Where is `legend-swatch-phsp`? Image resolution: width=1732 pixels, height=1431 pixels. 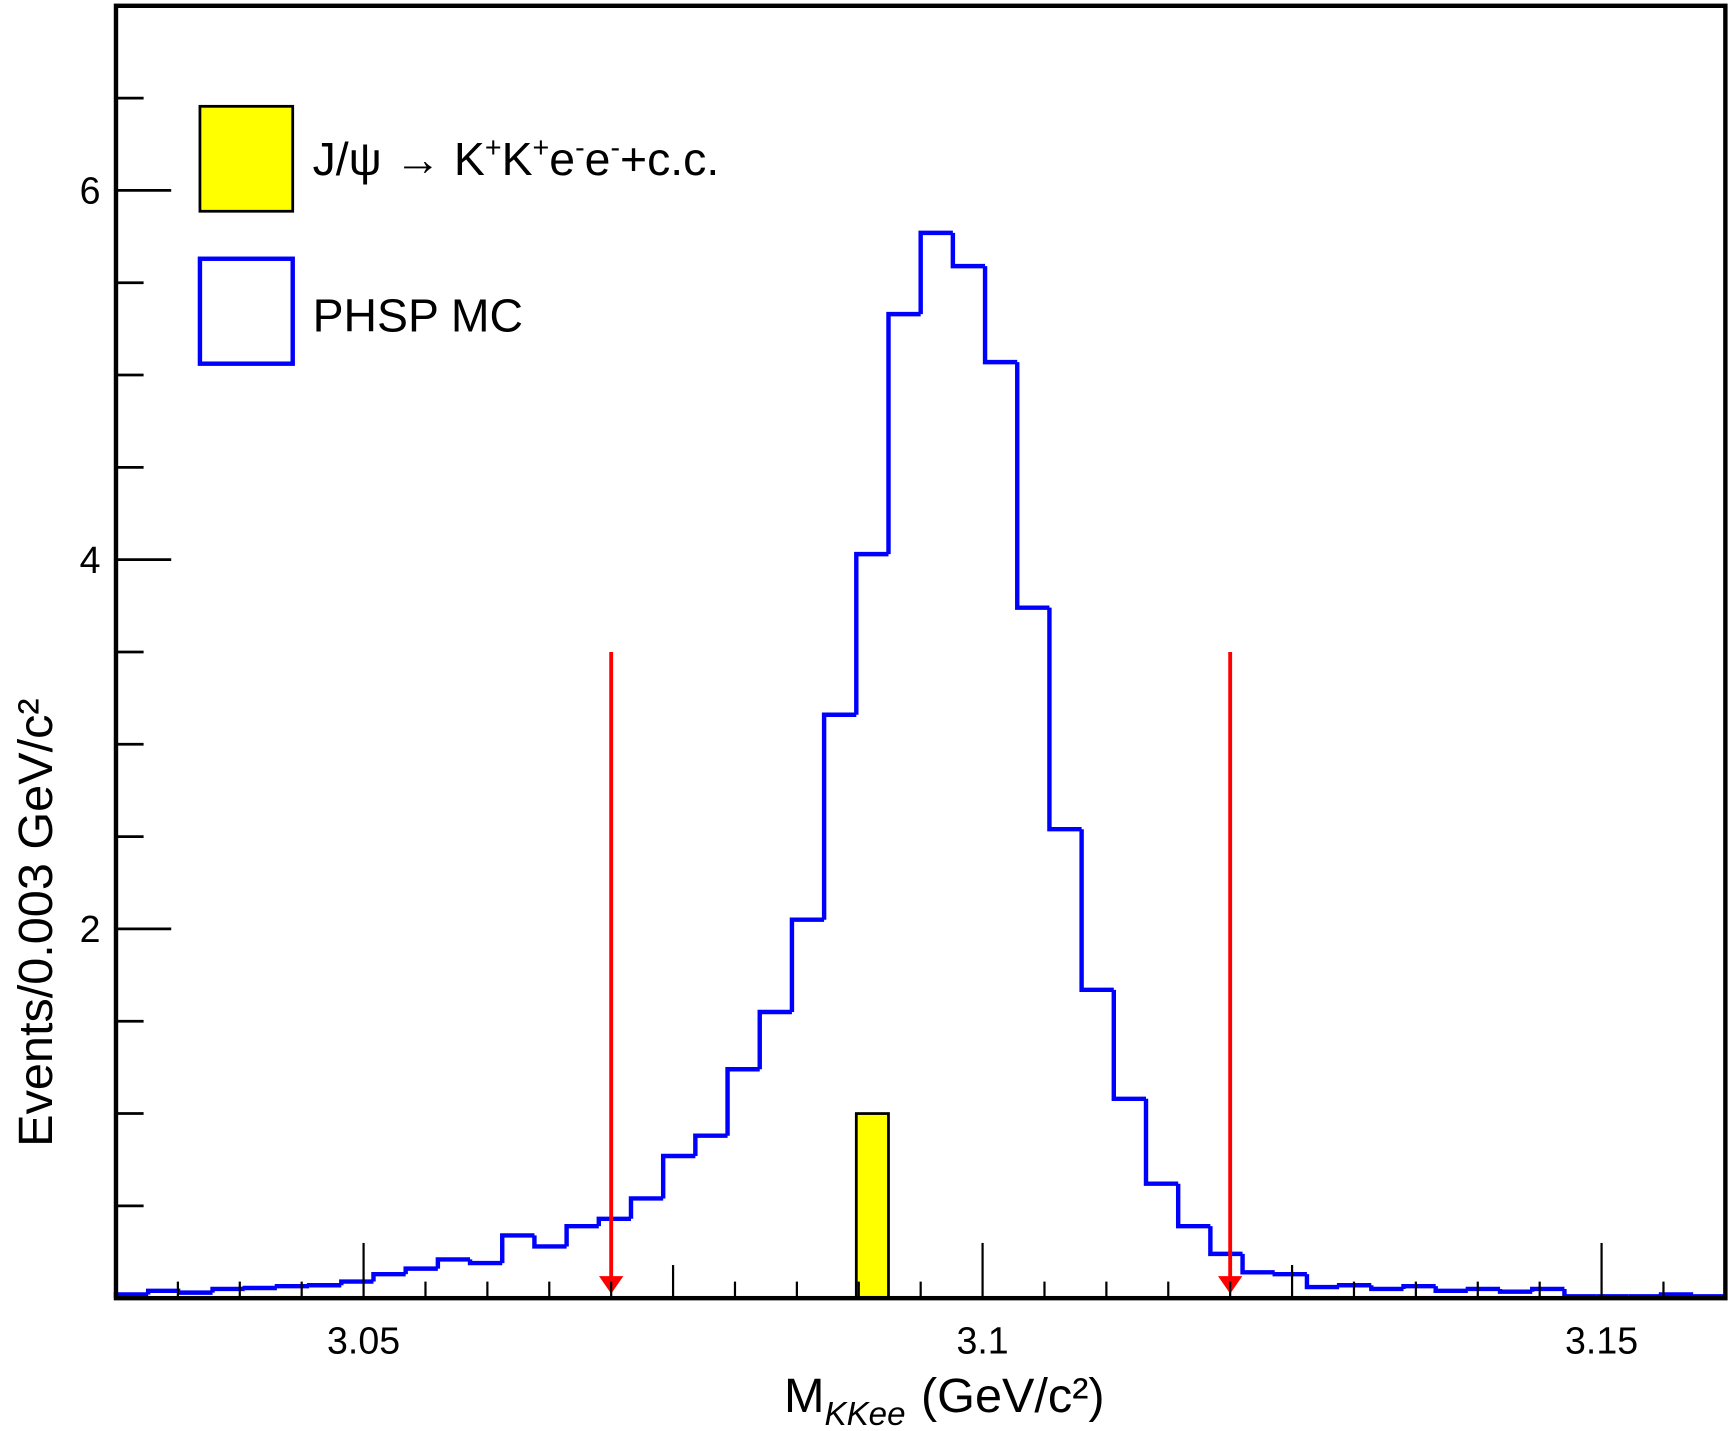
legend-swatch-phsp is located at coordinates (246, 311).